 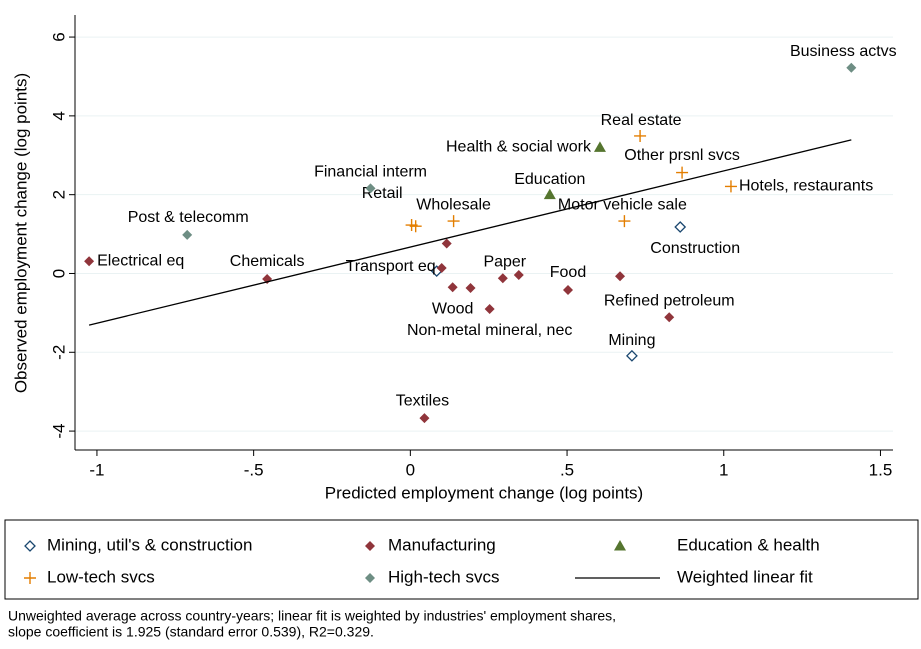 What do you see at coordinates (254, 469) in the screenshot?
I see `x-tick-label: -.5` at bounding box center [254, 469].